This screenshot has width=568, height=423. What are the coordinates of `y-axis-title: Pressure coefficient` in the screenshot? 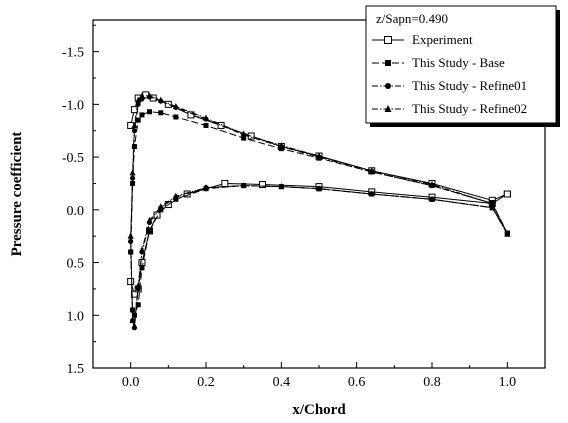 It's located at (17, 194).